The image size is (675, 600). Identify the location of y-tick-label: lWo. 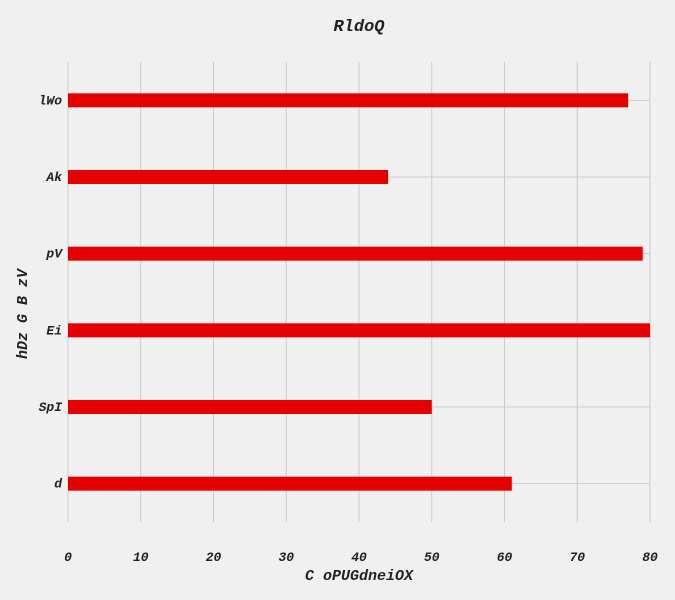
(51, 100).